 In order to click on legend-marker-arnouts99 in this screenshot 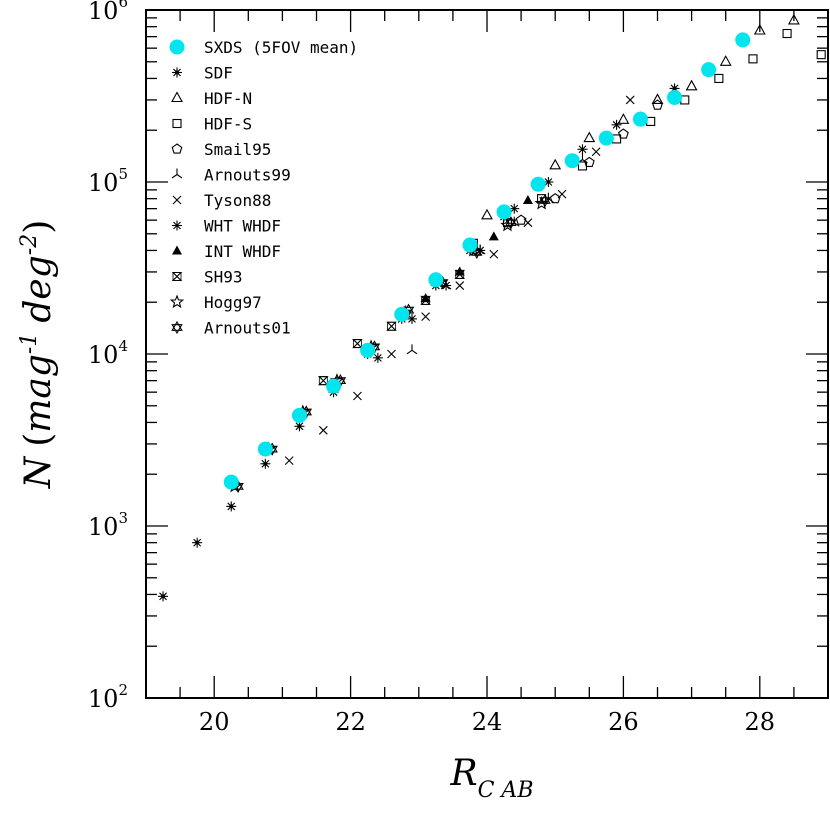, I will do `click(177, 173)`.